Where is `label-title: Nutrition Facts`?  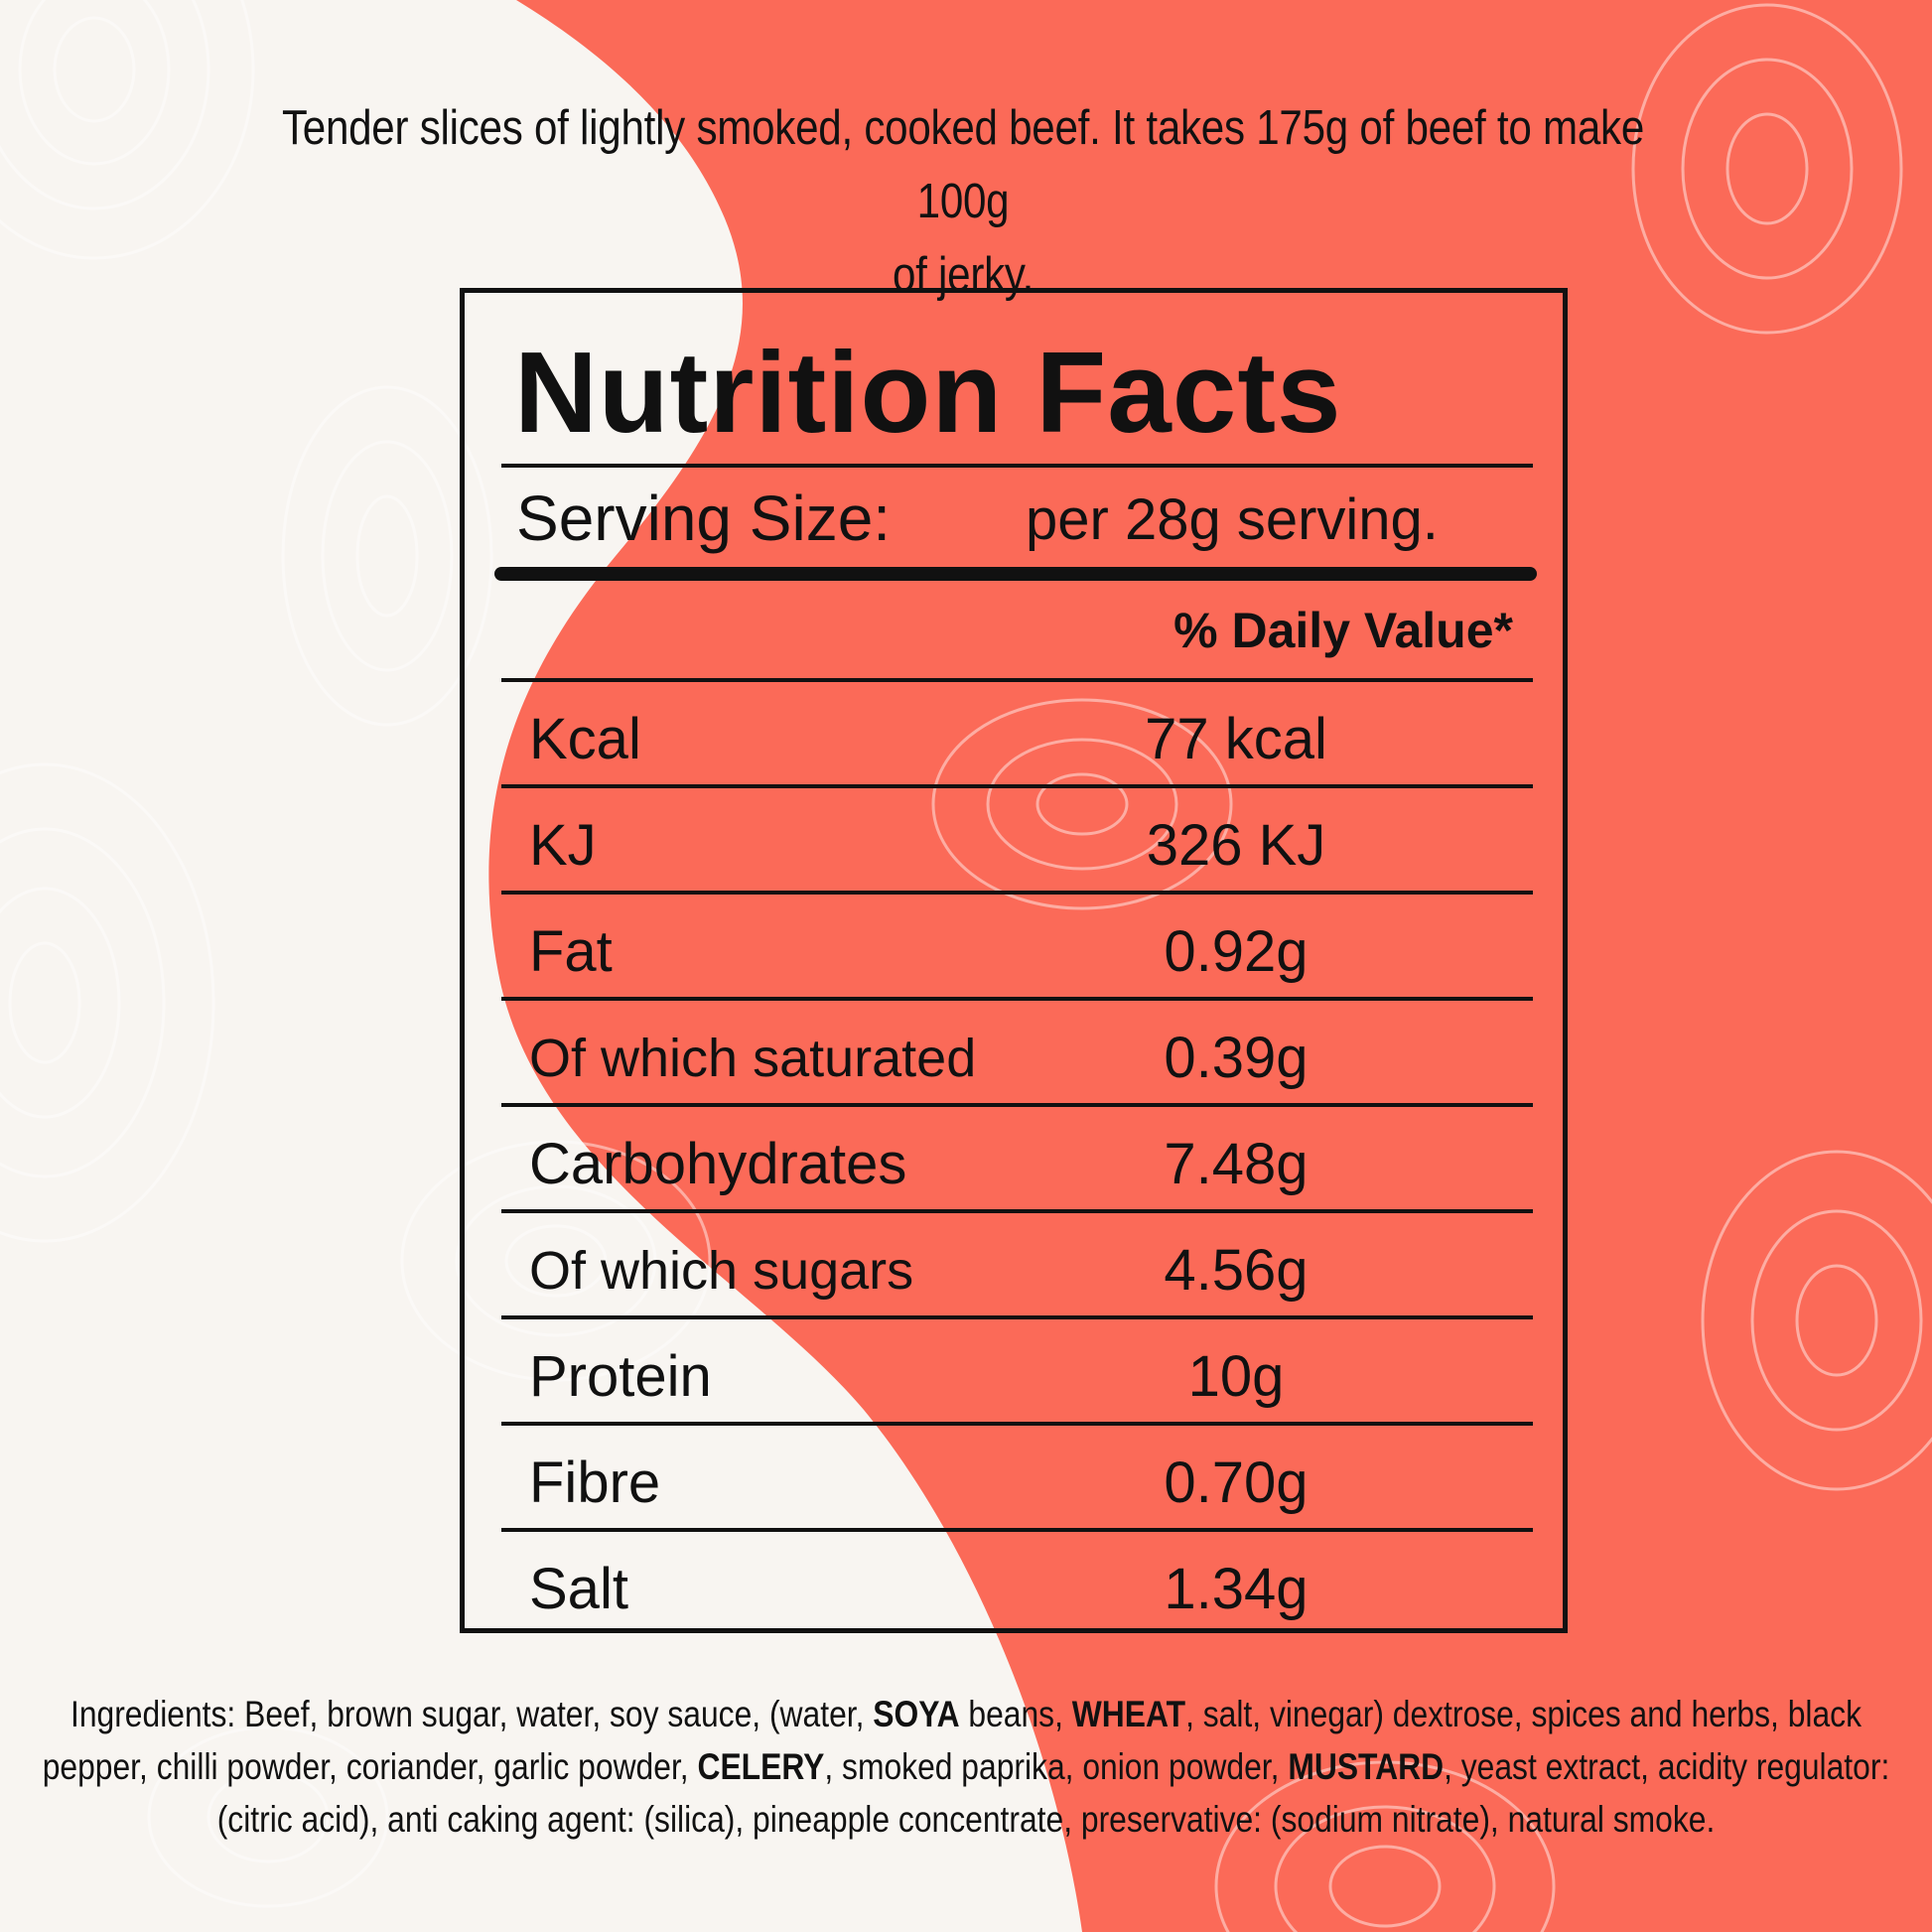
label-title: Nutrition Facts is located at coordinates (928, 393).